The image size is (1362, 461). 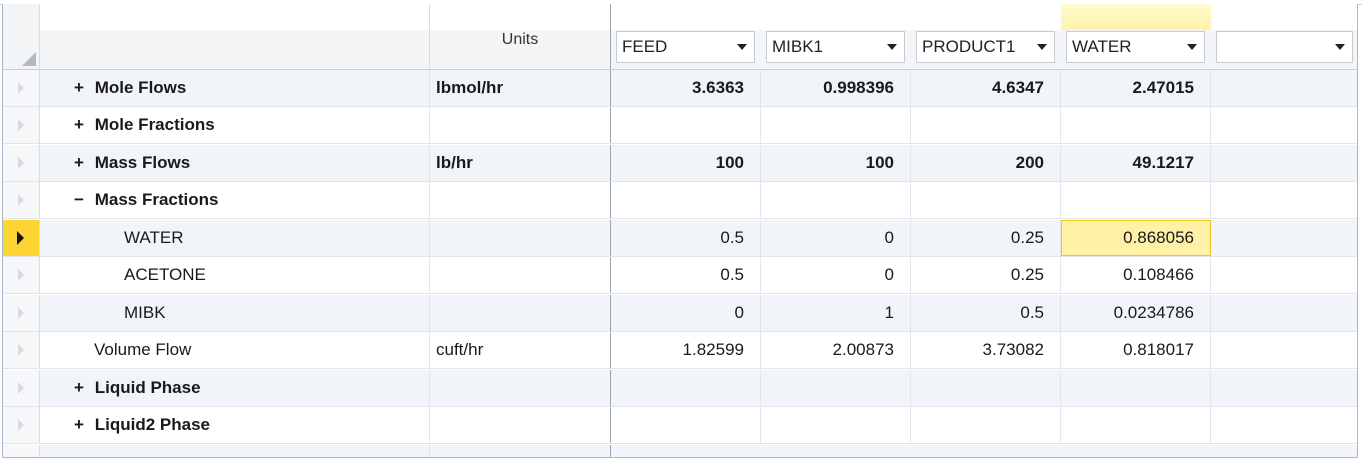 I want to click on units-cell: lb/hr, so click(x=520, y=163).